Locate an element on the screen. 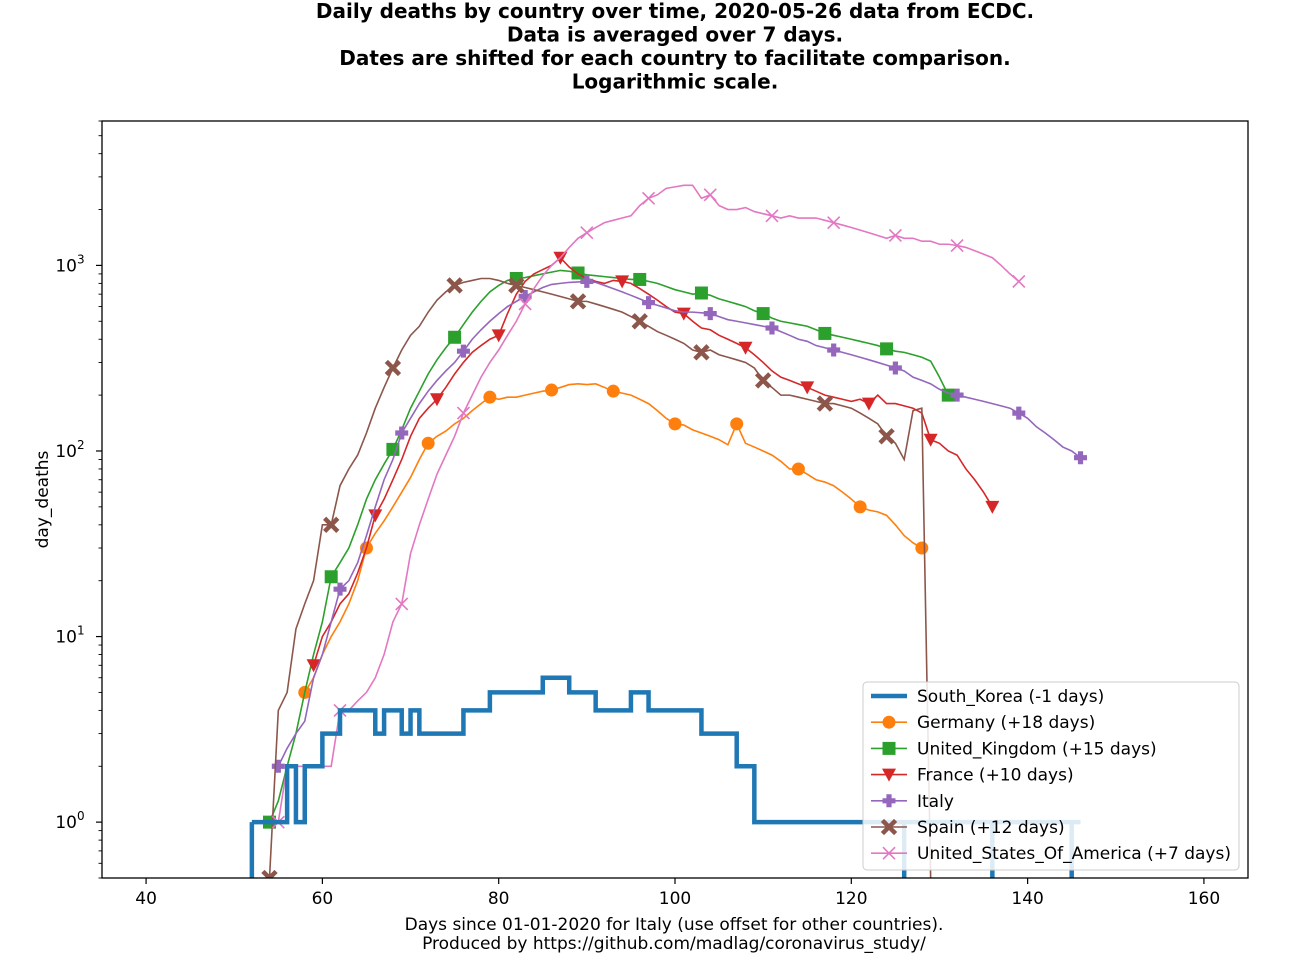  x-tick-label: 100 is located at coordinates (675, 899).